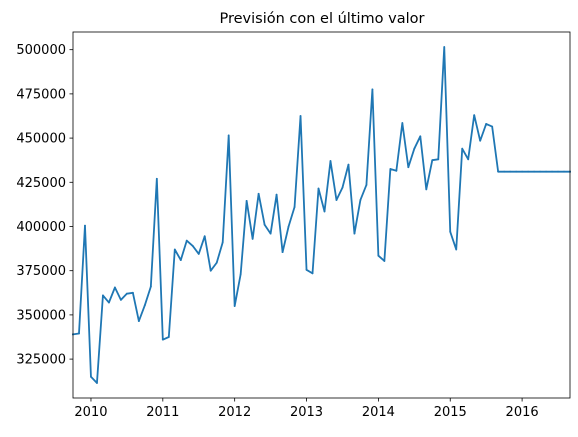 The width and height of the screenshot is (578, 437). I want to click on chart-title: Previsión con el último valor, so click(322, 19).